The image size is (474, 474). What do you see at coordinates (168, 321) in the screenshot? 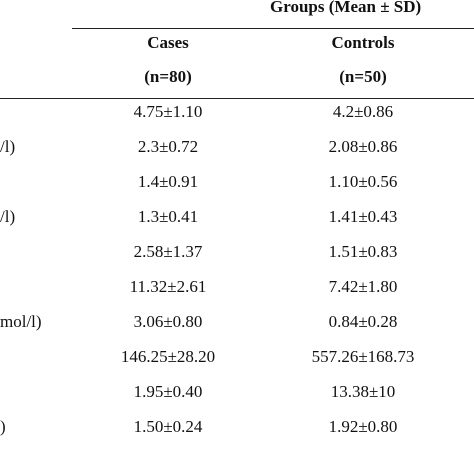
I see `cases-value: 3.06±0.80` at bounding box center [168, 321].